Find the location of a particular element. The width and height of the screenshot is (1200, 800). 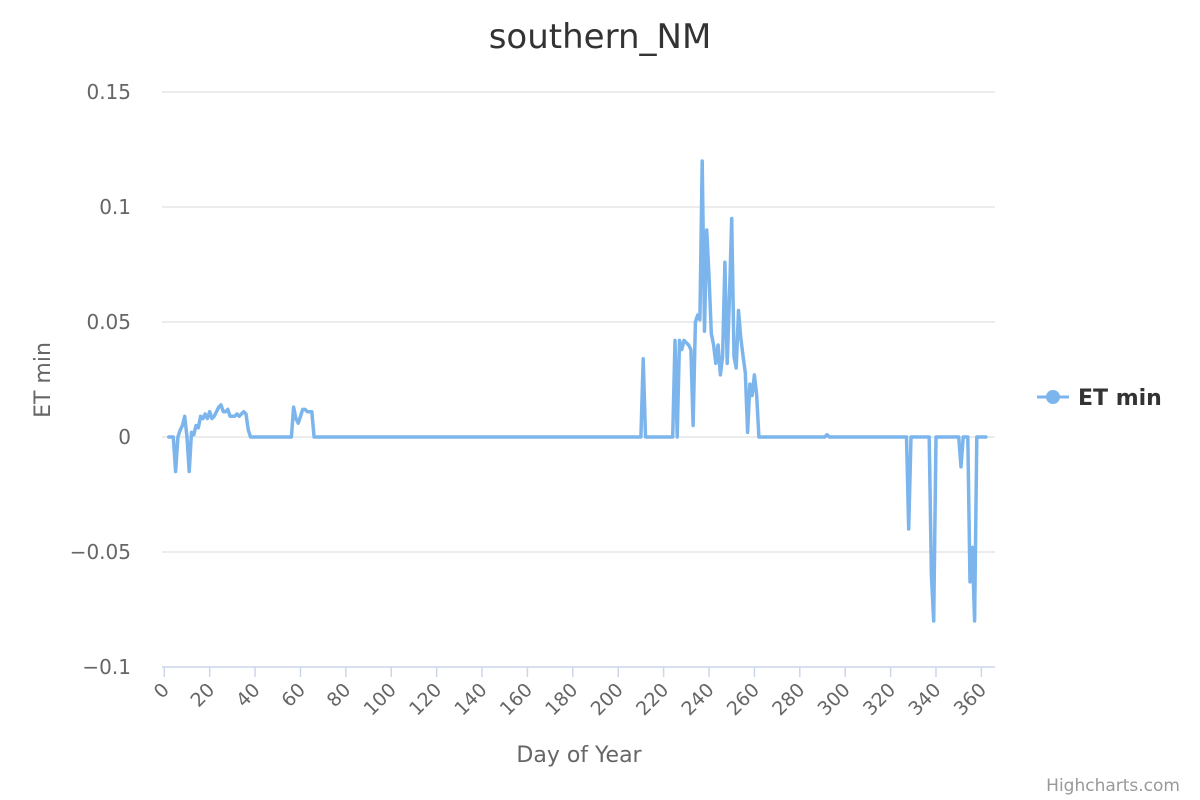

x-tick-label: 0 is located at coordinates (162, 691).